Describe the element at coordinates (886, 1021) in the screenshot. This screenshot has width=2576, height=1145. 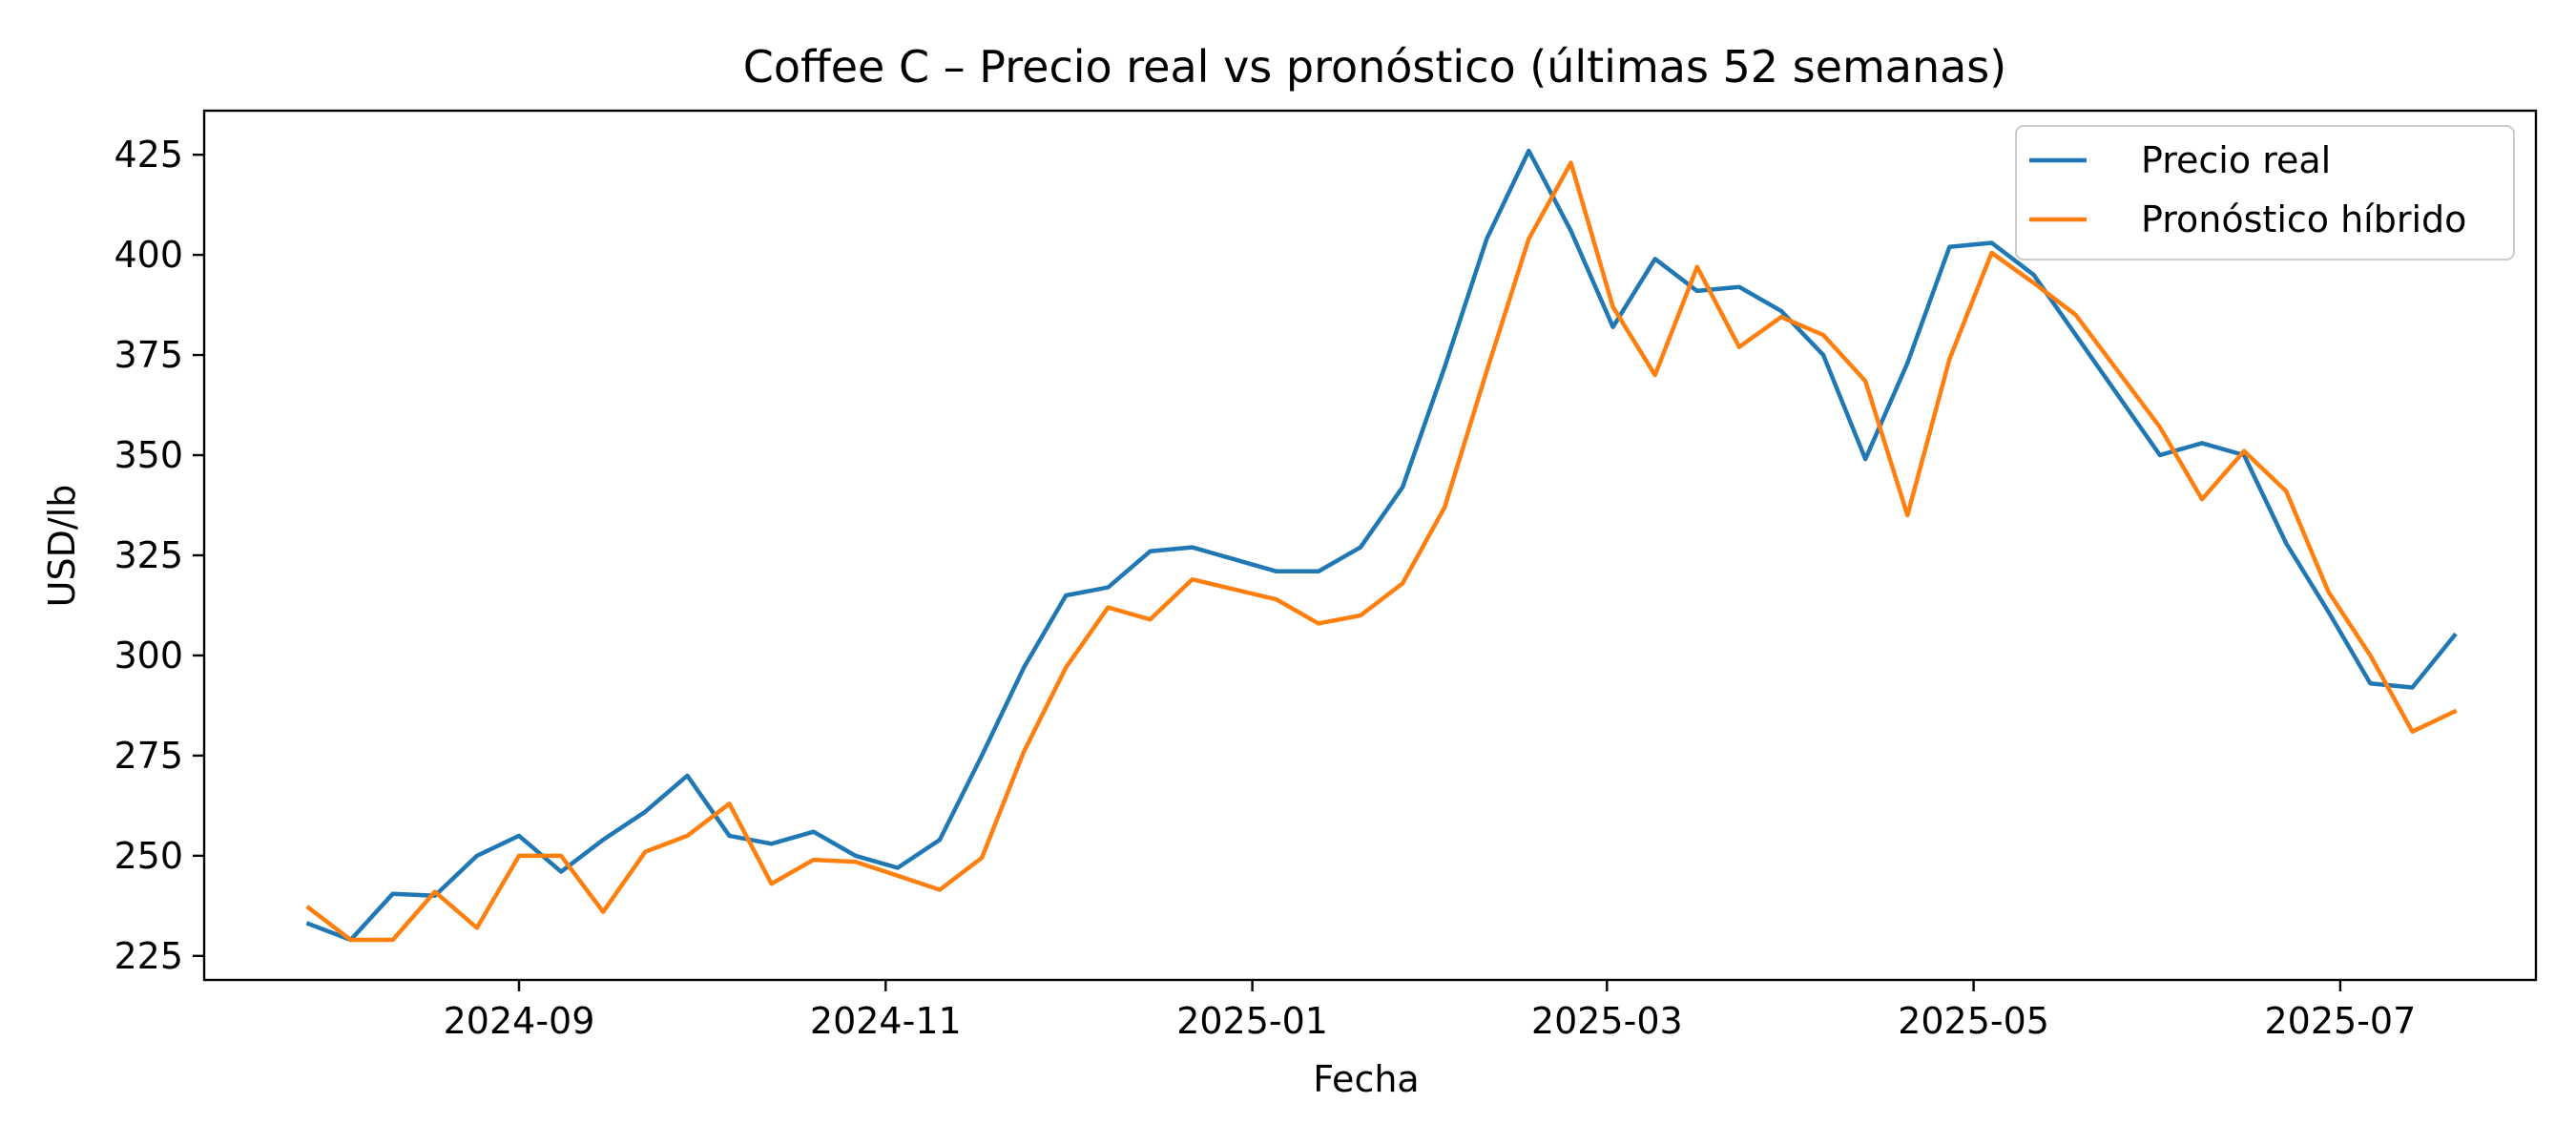
I see `x-tick-label: 2024-11` at that location.